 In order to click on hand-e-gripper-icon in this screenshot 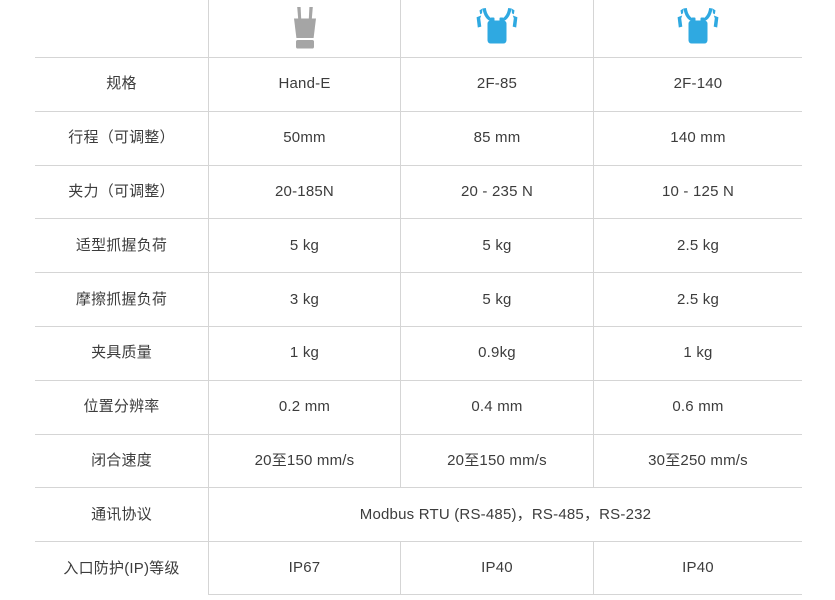, I will do `click(304, 28)`.